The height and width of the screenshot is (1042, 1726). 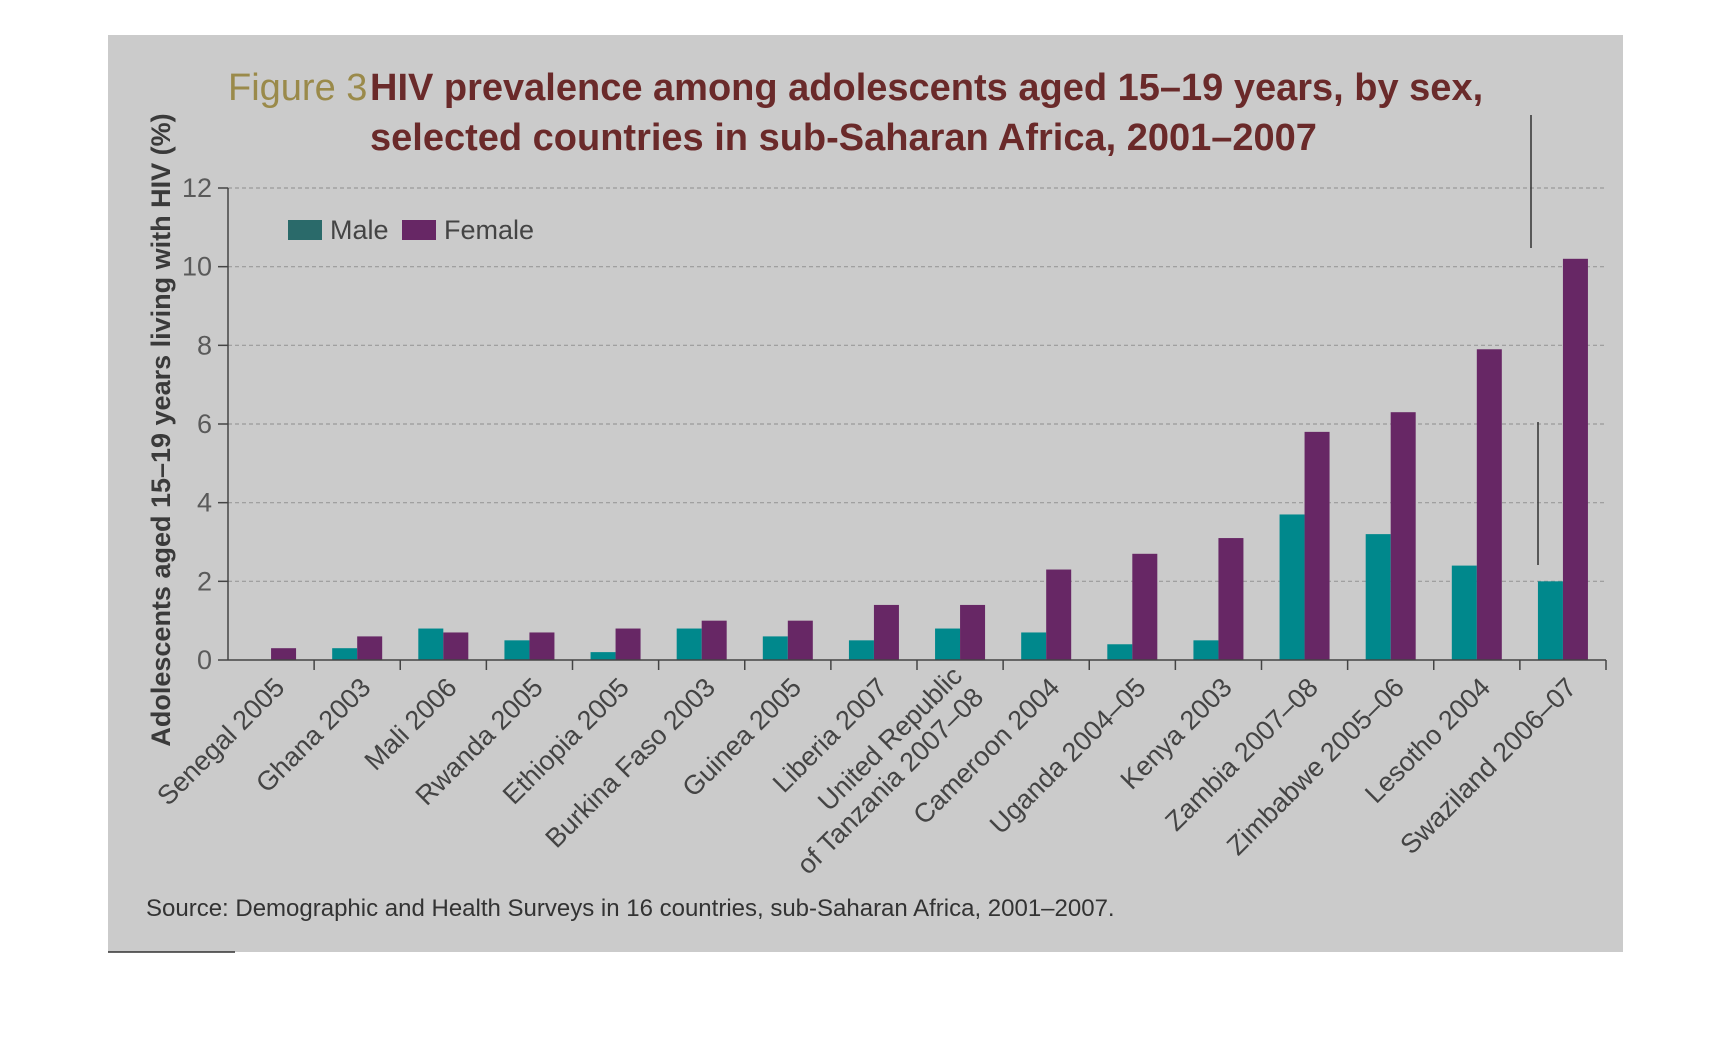 I want to click on y-tick-label-12: 12, so click(x=197, y=188).